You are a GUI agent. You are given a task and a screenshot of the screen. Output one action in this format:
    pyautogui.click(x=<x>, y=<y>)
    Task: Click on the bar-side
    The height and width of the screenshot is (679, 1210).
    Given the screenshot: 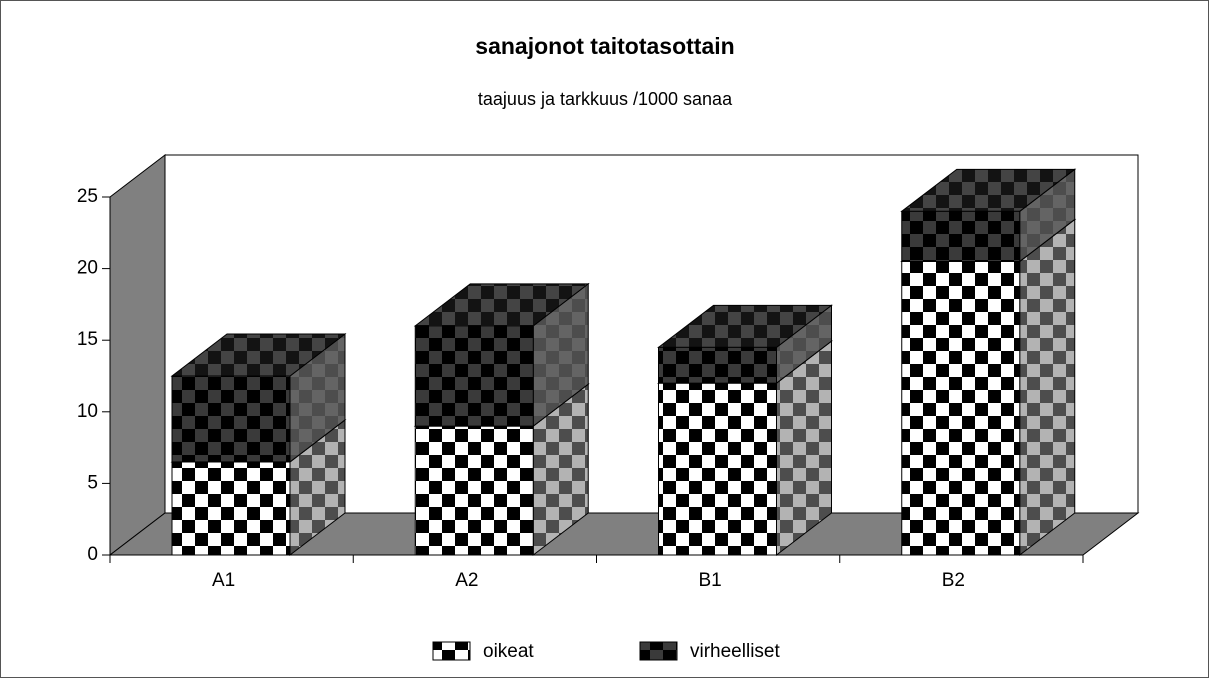 What is the action you would take?
    pyautogui.click(x=1047, y=387)
    